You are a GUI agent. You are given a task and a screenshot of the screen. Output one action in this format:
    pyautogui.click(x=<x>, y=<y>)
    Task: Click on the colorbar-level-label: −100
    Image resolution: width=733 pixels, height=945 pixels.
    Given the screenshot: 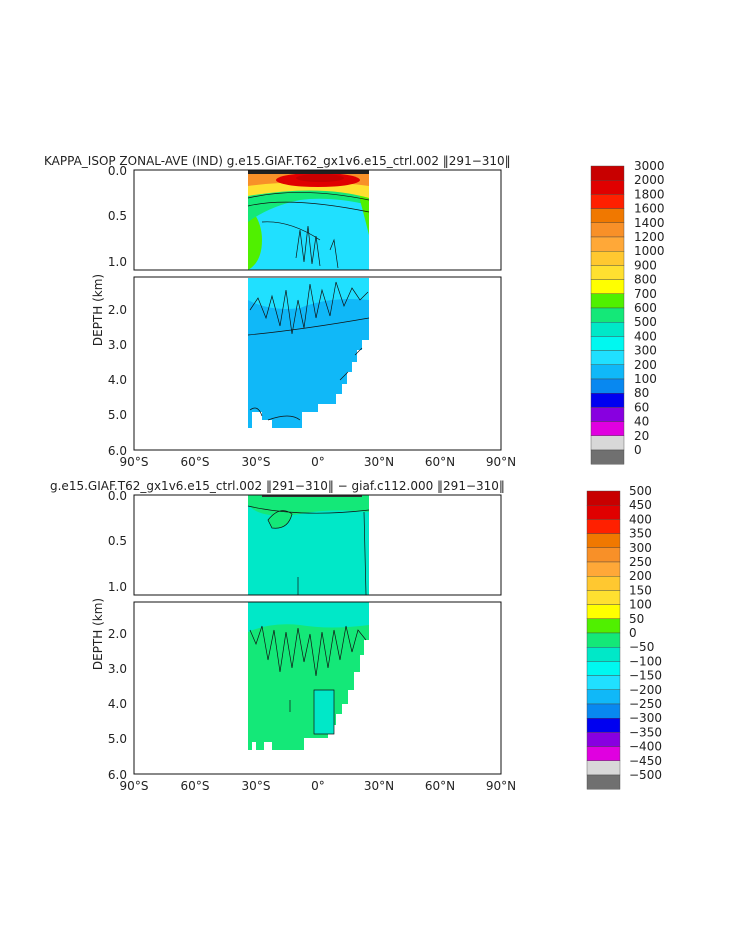 What is the action you would take?
    pyautogui.click(x=645, y=661)
    